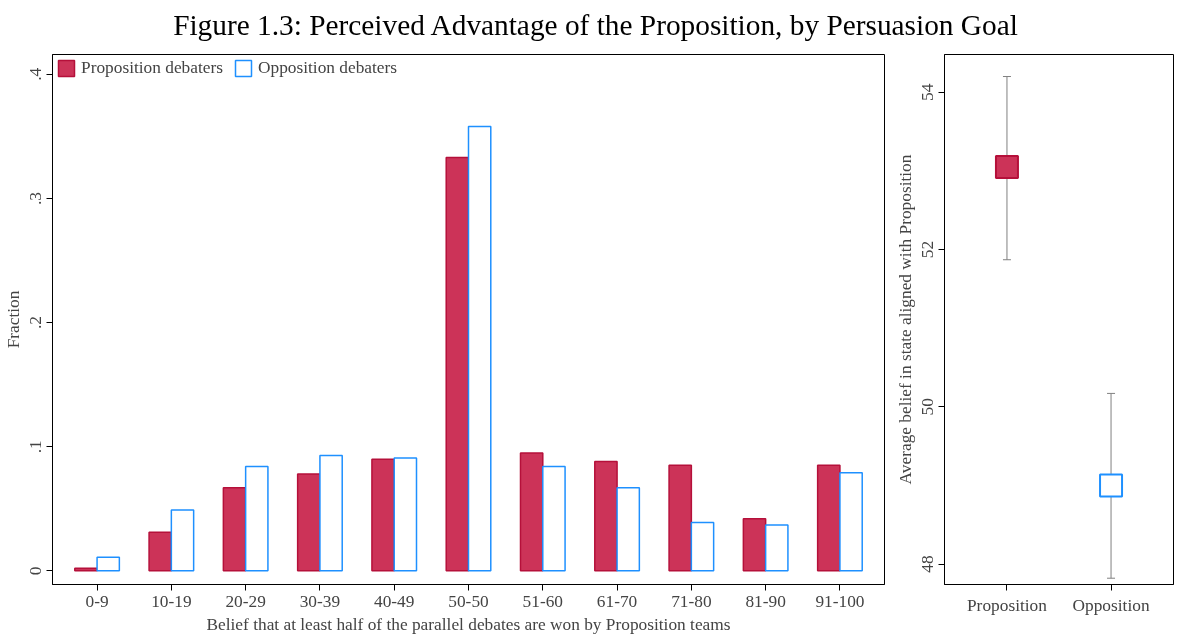  I want to click on x-tick-label: 30-39, so click(320, 601).